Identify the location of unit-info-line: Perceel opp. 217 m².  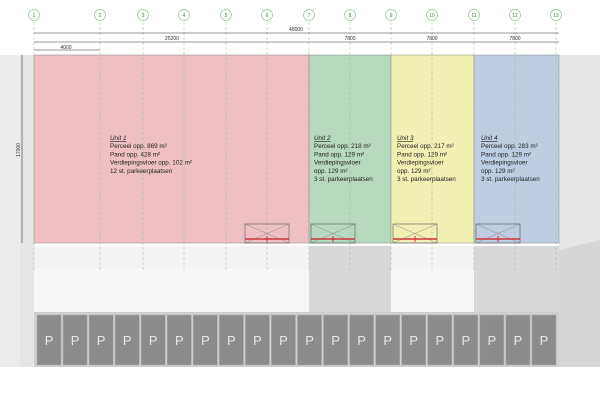
(425, 146).